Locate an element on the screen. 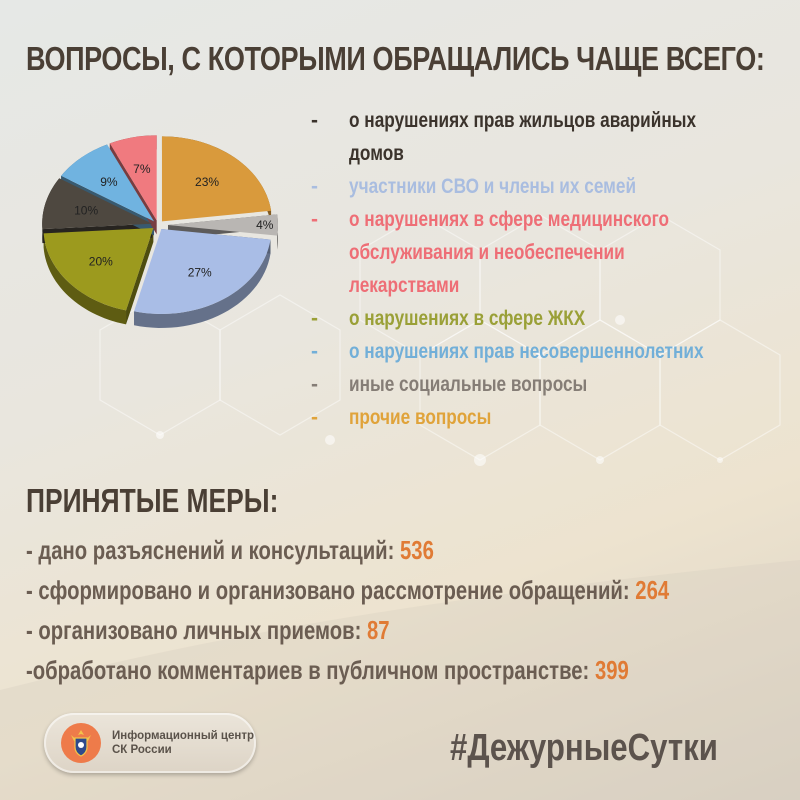 Image resolution: width=800 pixels, height=800 pixels. measure-value: 399 is located at coordinates (611, 670).